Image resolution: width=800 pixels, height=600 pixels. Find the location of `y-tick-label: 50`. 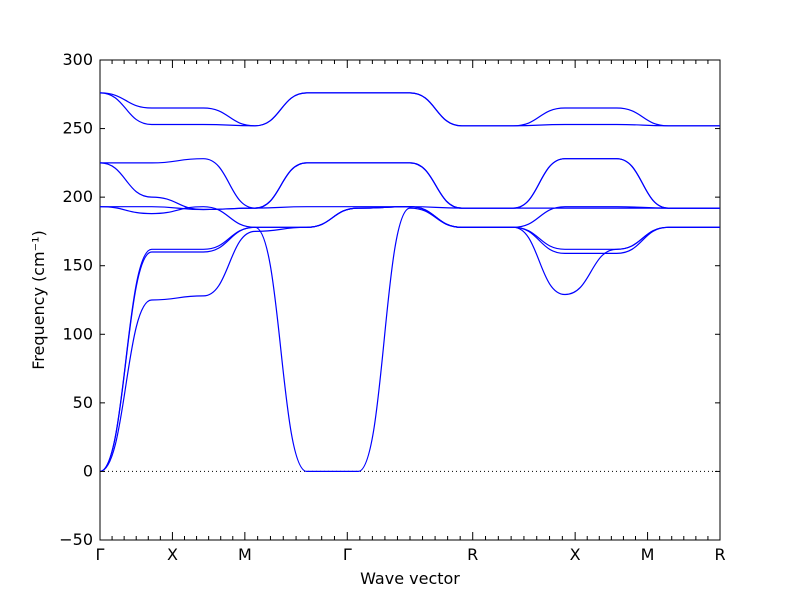

y-tick-label: 50 is located at coordinates (83, 402).